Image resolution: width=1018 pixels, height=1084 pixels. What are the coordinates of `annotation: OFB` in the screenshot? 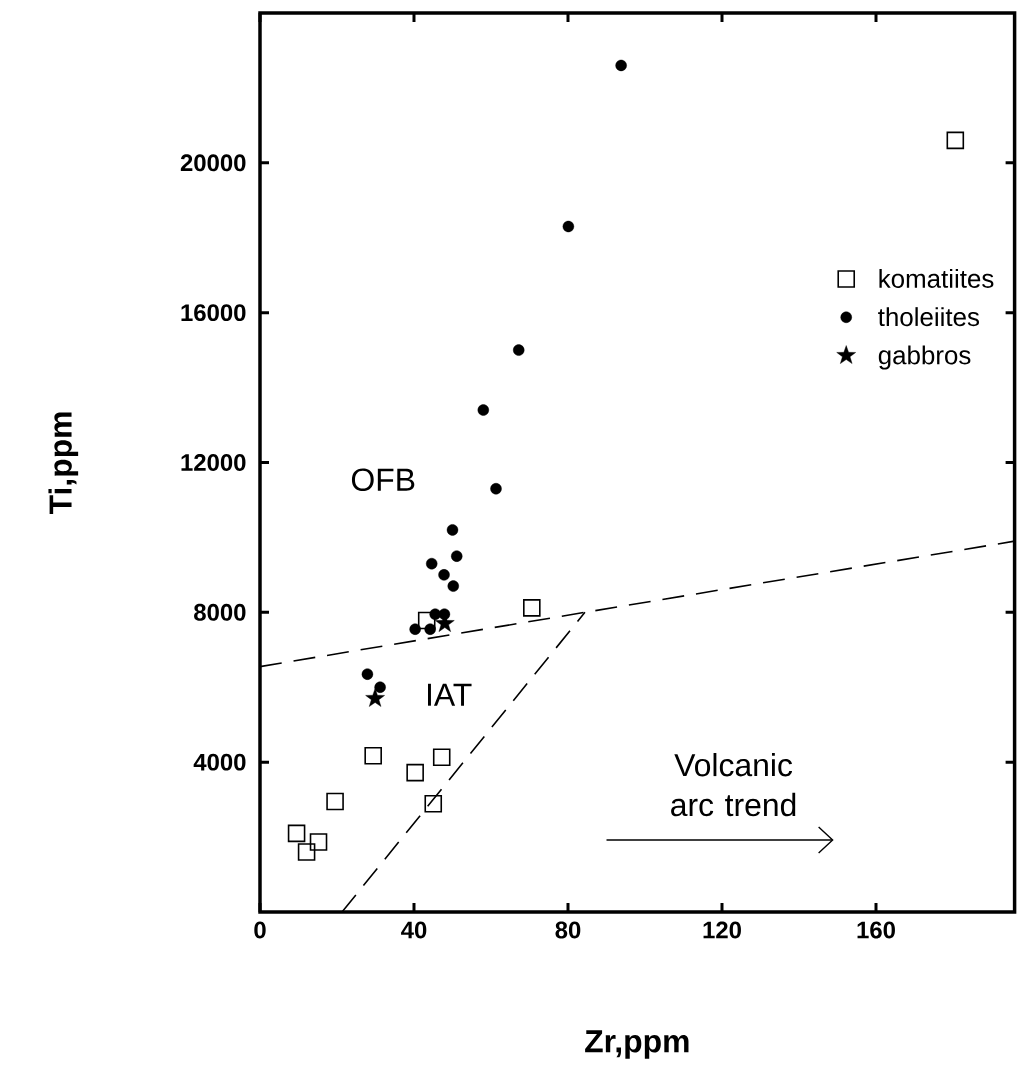 It's located at (383, 480).